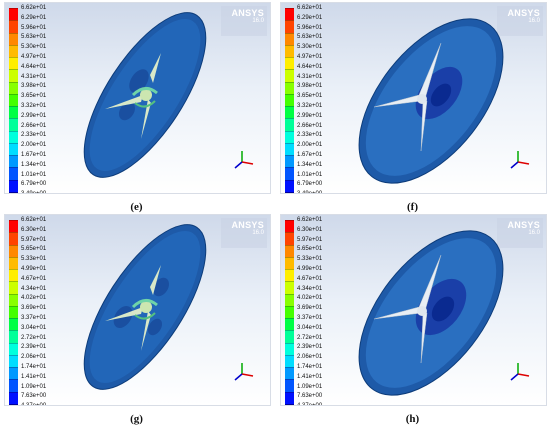 This screenshot has height=428, width=550. I want to click on caption-f: (f), so click(412, 207).